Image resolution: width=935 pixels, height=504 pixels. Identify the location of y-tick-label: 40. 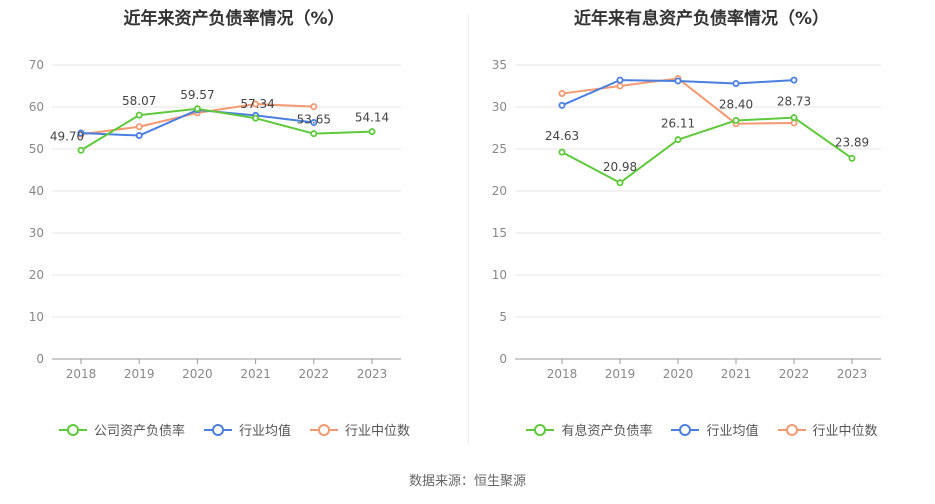
(36, 191).